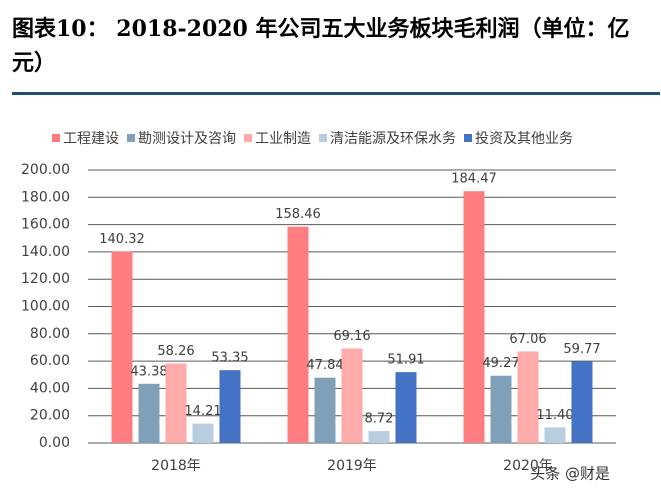  What do you see at coordinates (528, 466) in the screenshot?
I see `x-tick-label: 2020年` at bounding box center [528, 466].